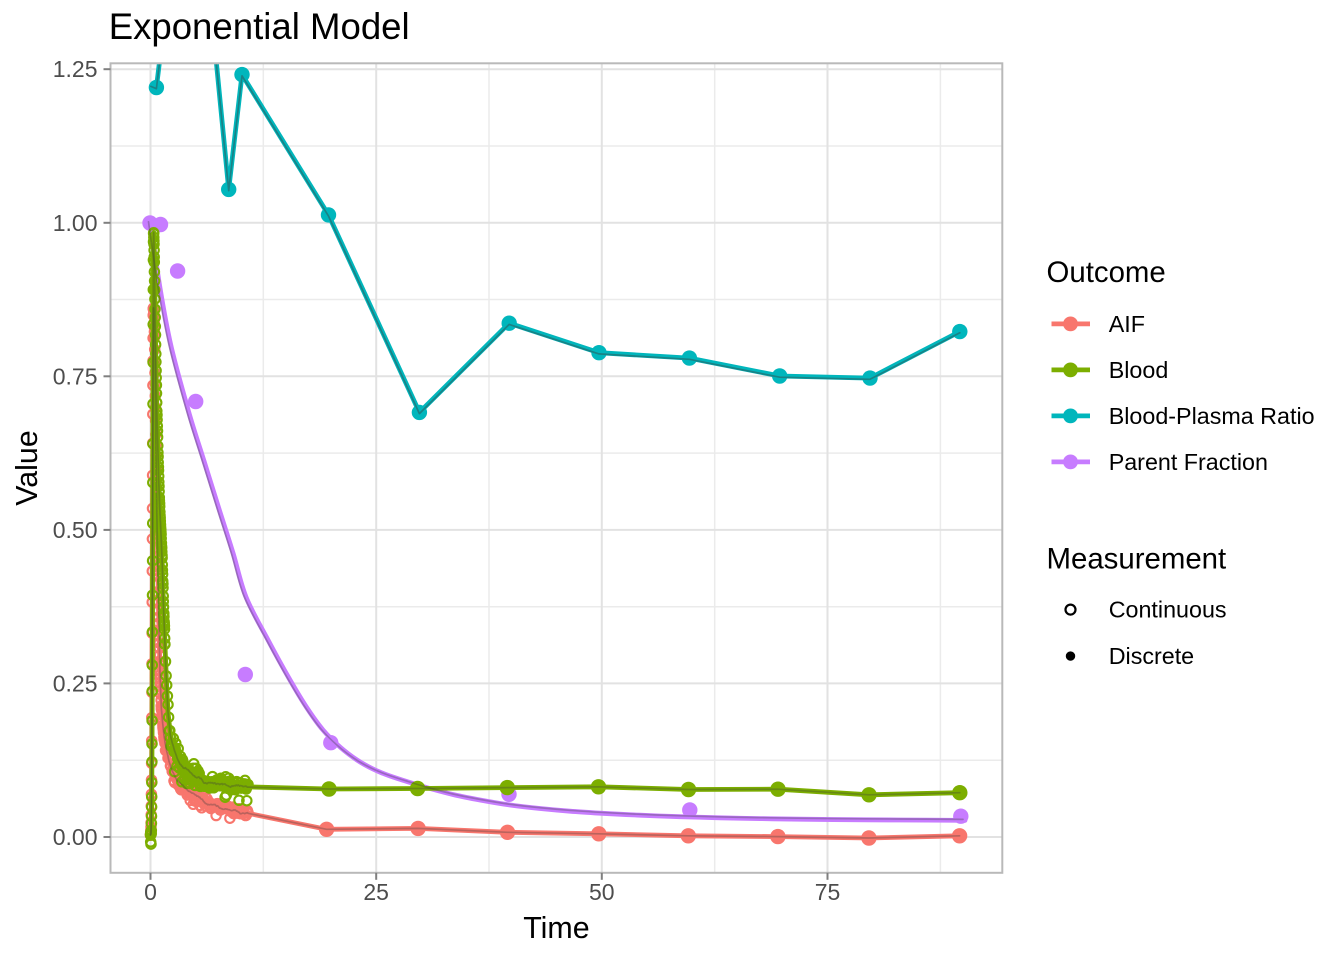 The image size is (1344, 965). Describe the element at coordinates (27, 467) in the screenshot. I see `svg-text: Value` at that location.